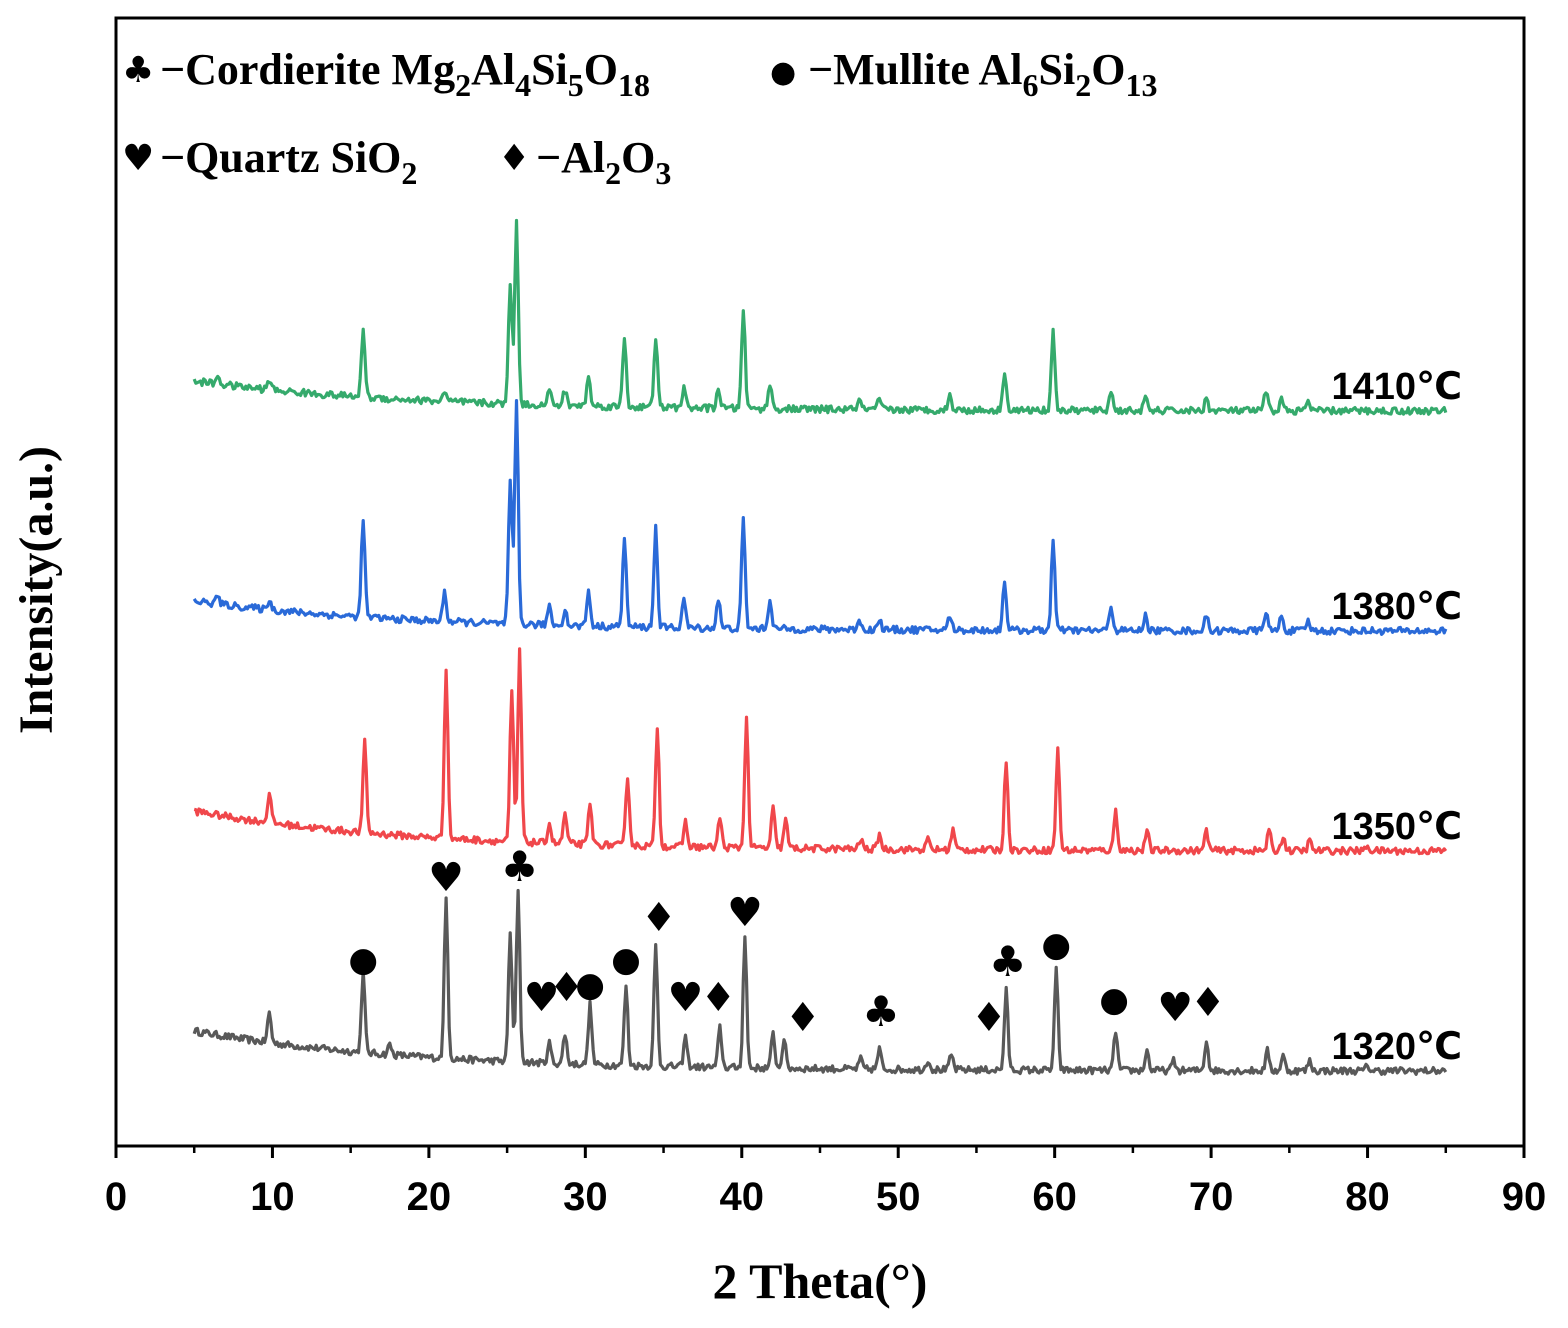 Image resolution: width=1568 pixels, height=1328 pixels. I want to click on legend-entry: ♣ −Cordierite Mg2Al4Si5O18, so click(386, 74).